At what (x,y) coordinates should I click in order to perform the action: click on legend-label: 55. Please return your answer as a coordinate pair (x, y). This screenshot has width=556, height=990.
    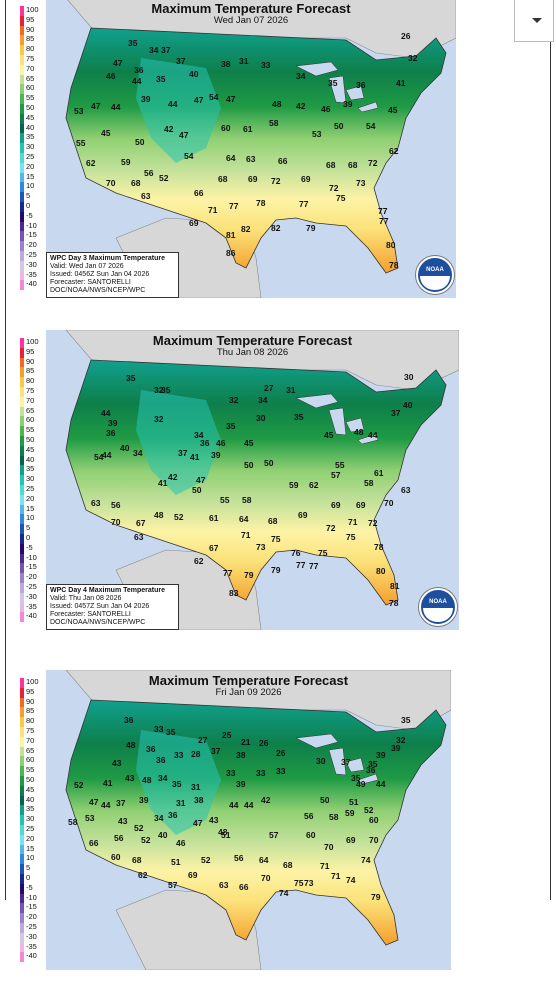
    Looking at the image, I should click on (30, 770).